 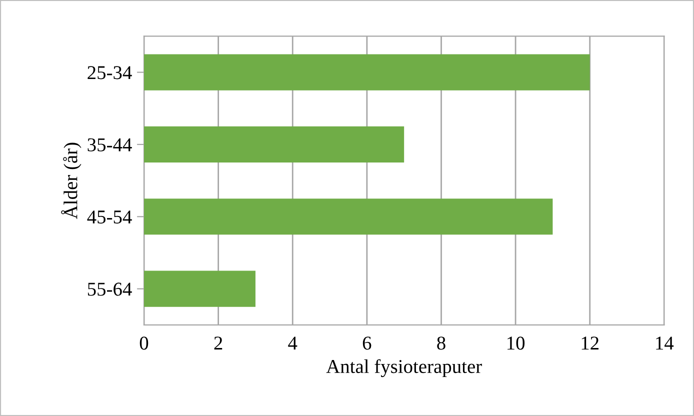 I want to click on y-axis-title: Ålder (år), so click(x=71, y=180).